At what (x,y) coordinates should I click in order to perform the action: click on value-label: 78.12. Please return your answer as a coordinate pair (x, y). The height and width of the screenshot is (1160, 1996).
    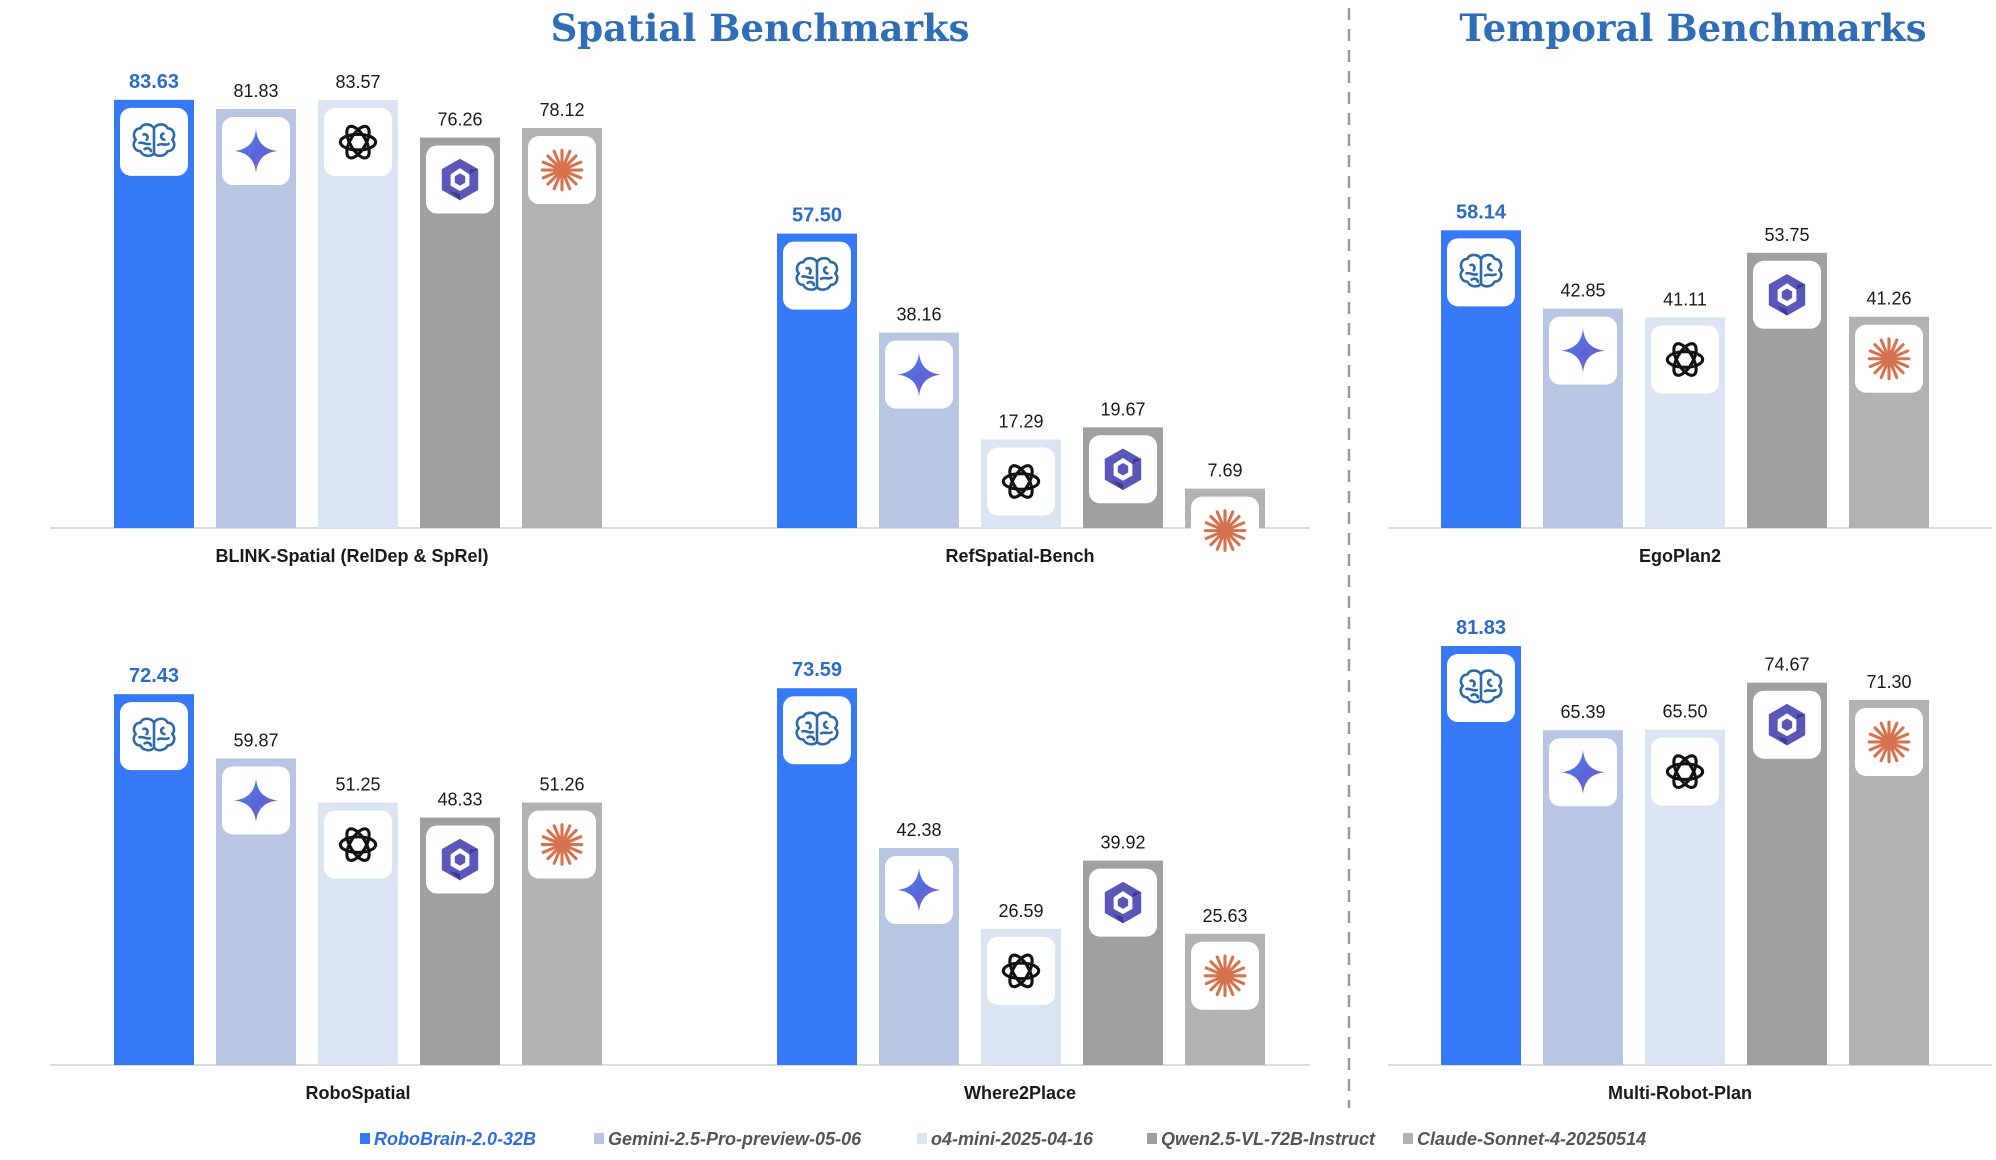
    Looking at the image, I should click on (561, 110).